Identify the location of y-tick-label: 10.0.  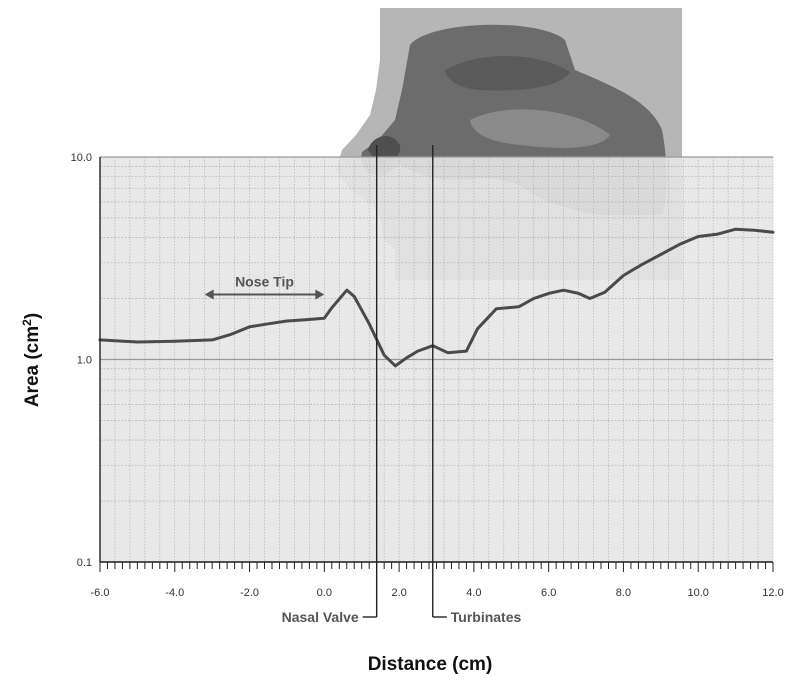
(81, 158).